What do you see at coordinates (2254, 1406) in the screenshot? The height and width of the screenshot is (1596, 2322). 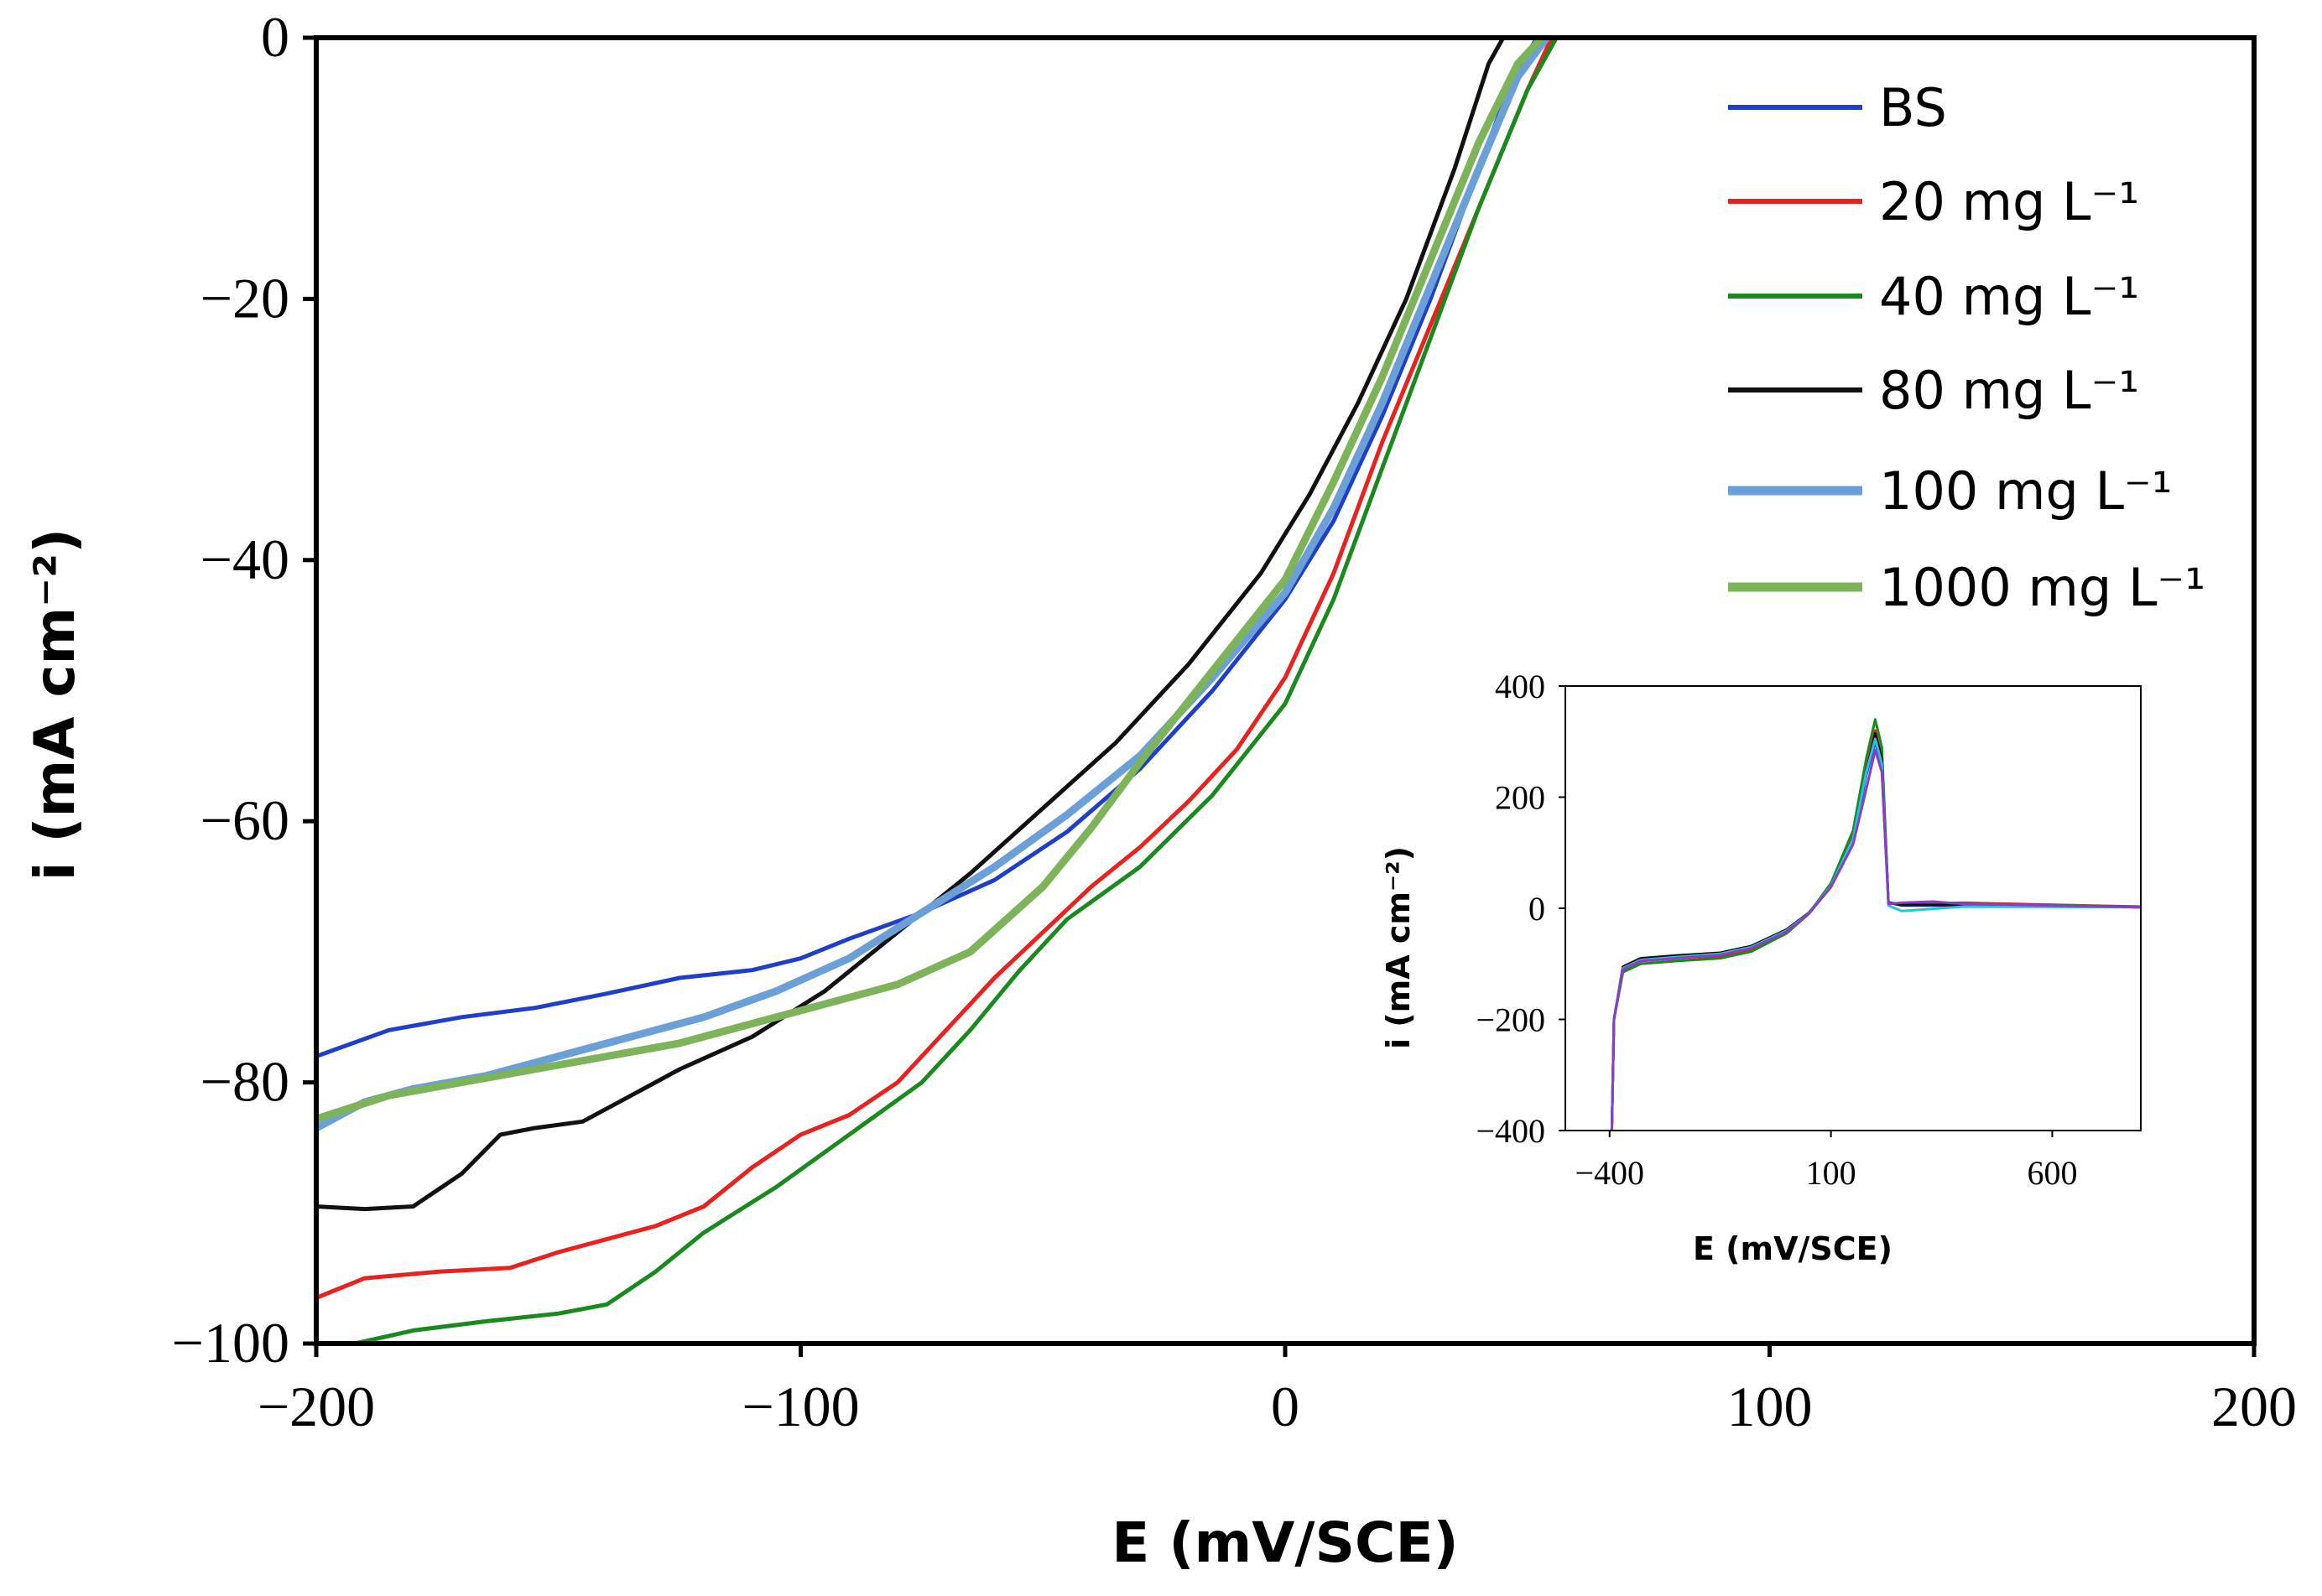 I see `main-x-tick-label: 200` at bounding box center [2254, 1406].